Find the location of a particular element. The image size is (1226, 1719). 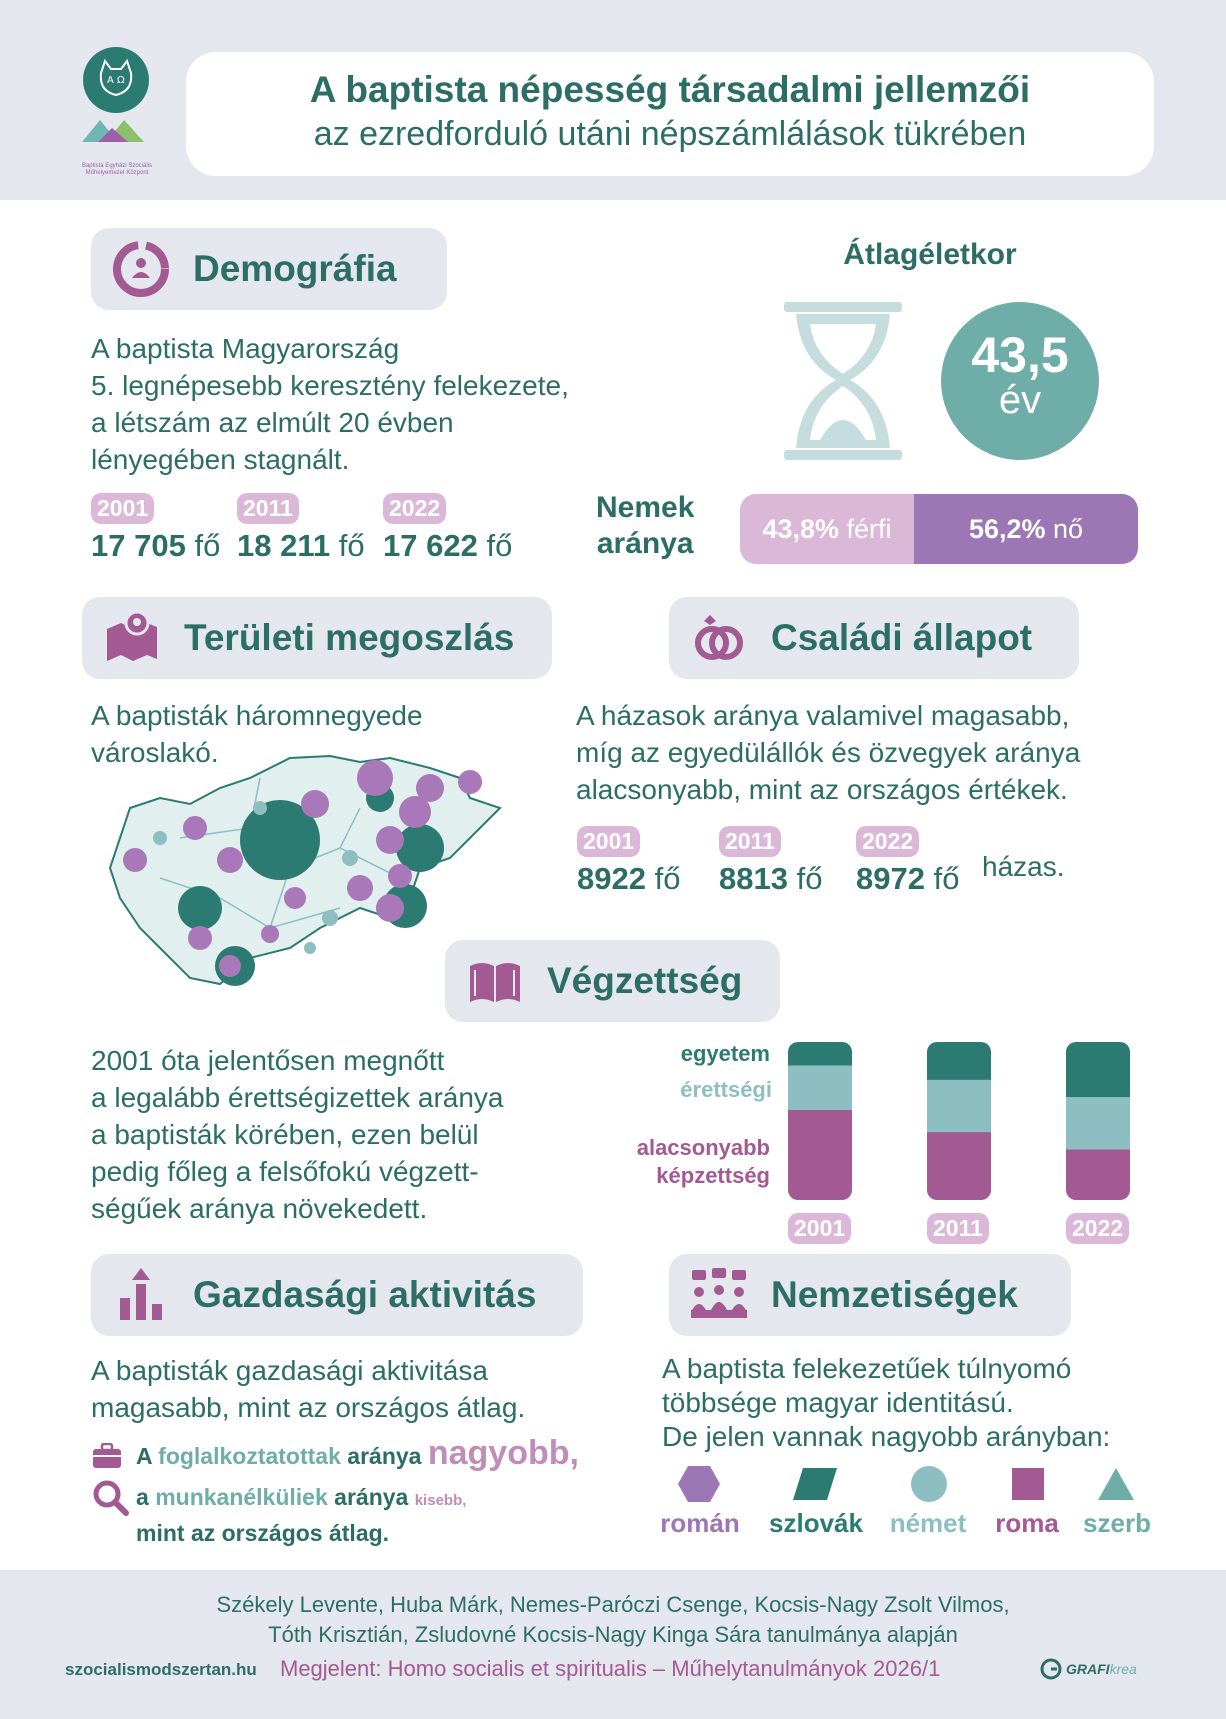

gazdasagi-heading: Gazdasági aktivitás is located at coordinates (365, 1294).